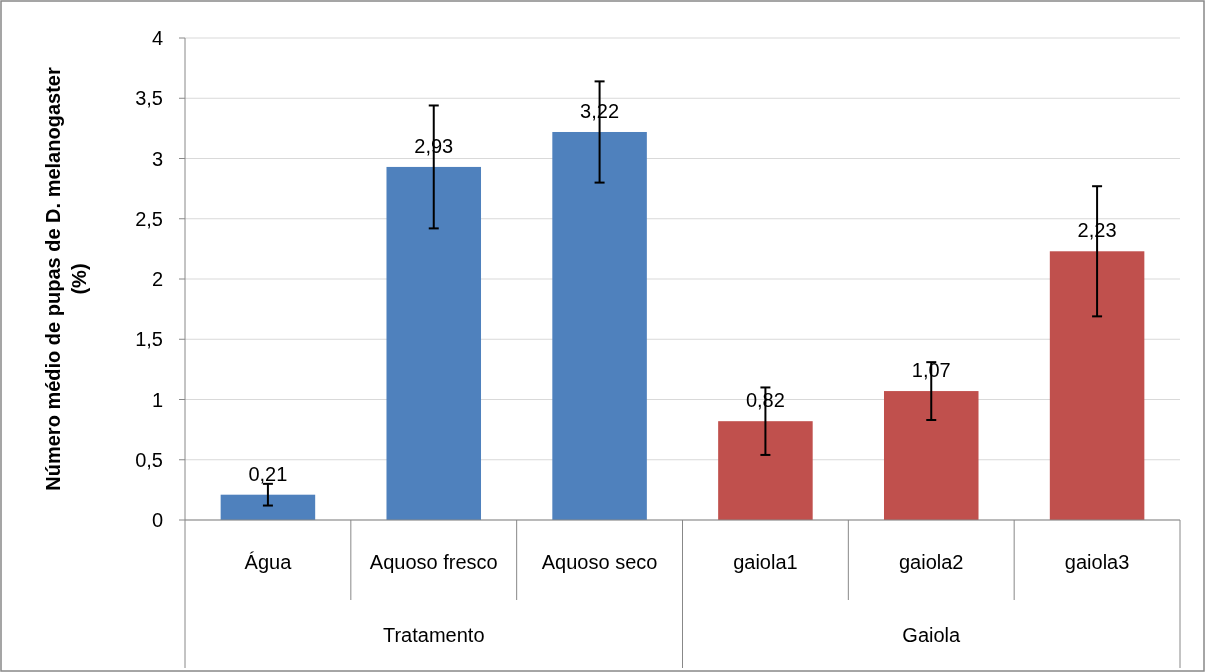 This screenshot has height=672, width=1205. What do you see at coordinates (157, 520) in the screenshot?
I see `y-tick-label: 0` at bounding box center [157, 520].